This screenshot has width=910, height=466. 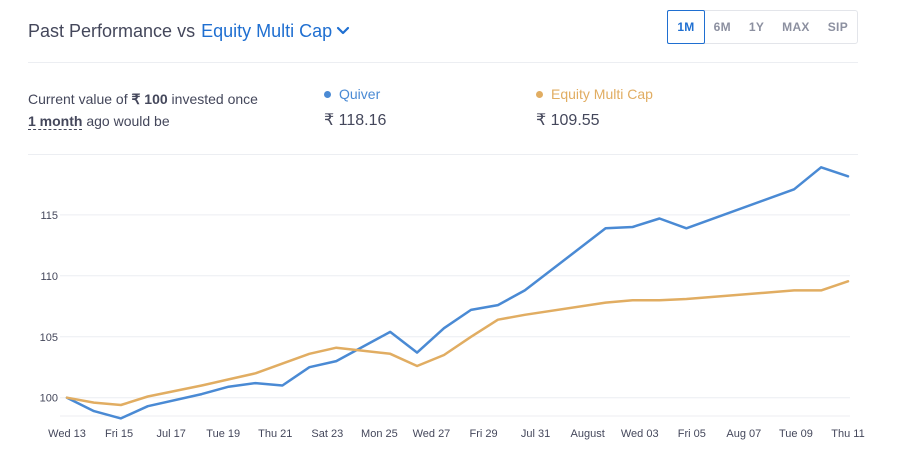 What do you see at coordinates (149, 99) in the screenshot?
I see `summary-amount: ₹ 100` at bounding box center [149, 99].